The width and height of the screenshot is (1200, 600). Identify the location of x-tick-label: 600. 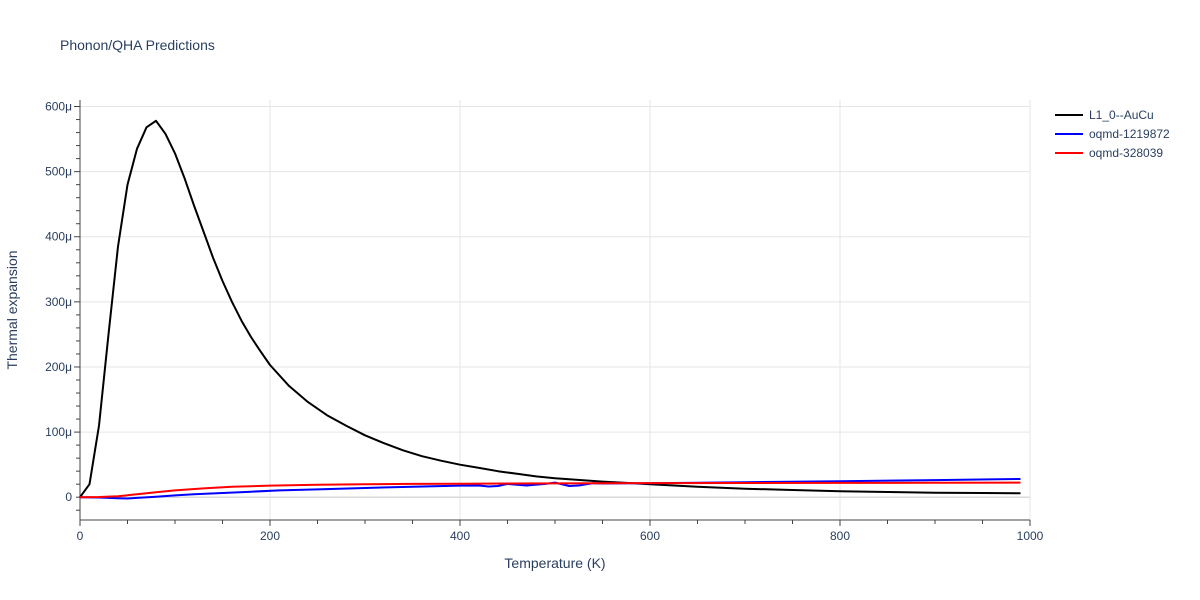
(650, 536).